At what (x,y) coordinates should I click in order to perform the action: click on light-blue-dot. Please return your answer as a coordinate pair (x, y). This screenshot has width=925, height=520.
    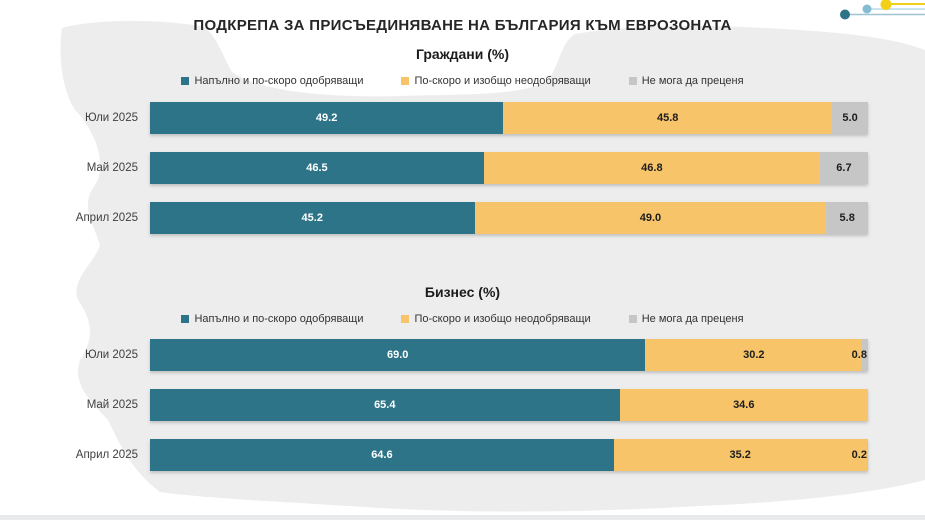
    Looking at the image, I should click on (867, 9).